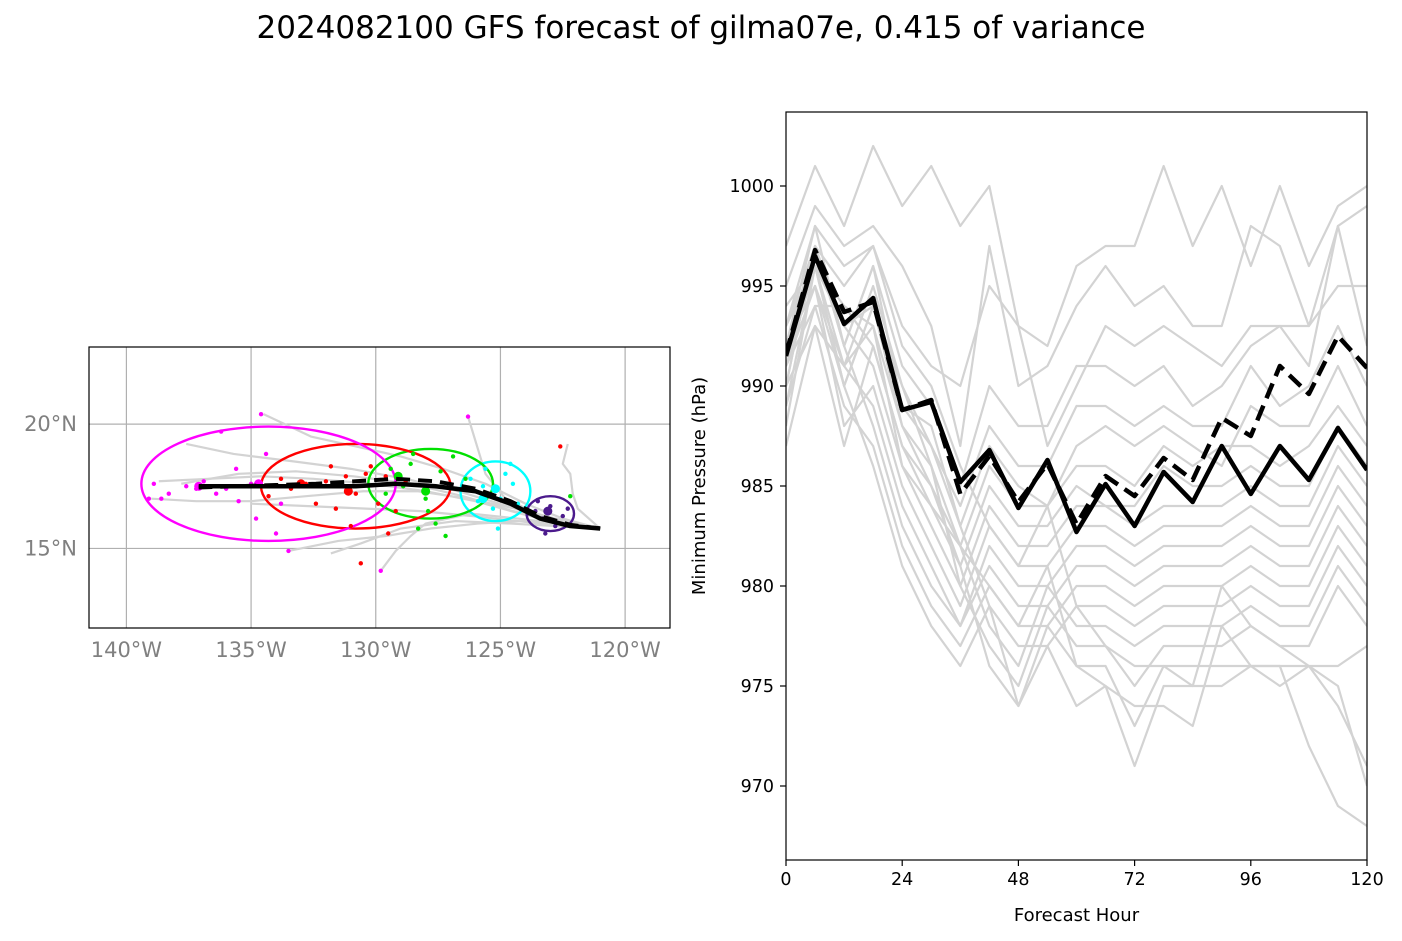 The image size is (1402, 941). What do you see at coordinates (127, 650) in the screenshot?
I see `map-lon-tick-label: 140°W` at bounding box center [127, 650].